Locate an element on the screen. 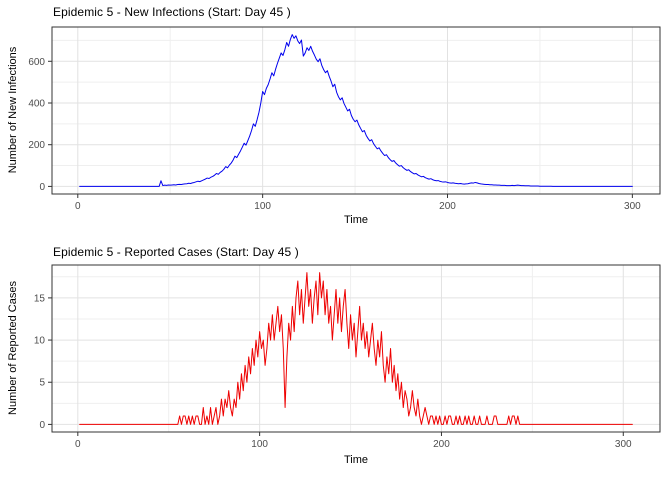  y-tick-label: 5 is located at coordinates (42, 383).